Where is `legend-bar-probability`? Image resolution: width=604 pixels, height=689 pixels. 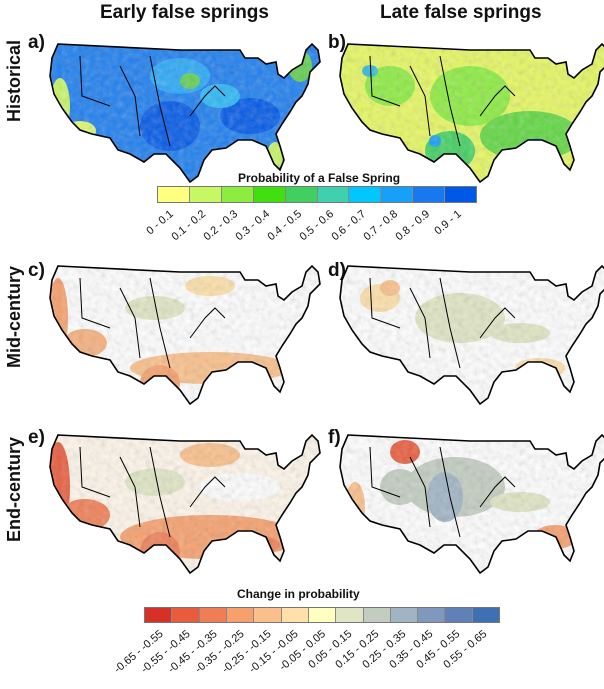 legend-bar-probability is located at coordinates (317, 194).